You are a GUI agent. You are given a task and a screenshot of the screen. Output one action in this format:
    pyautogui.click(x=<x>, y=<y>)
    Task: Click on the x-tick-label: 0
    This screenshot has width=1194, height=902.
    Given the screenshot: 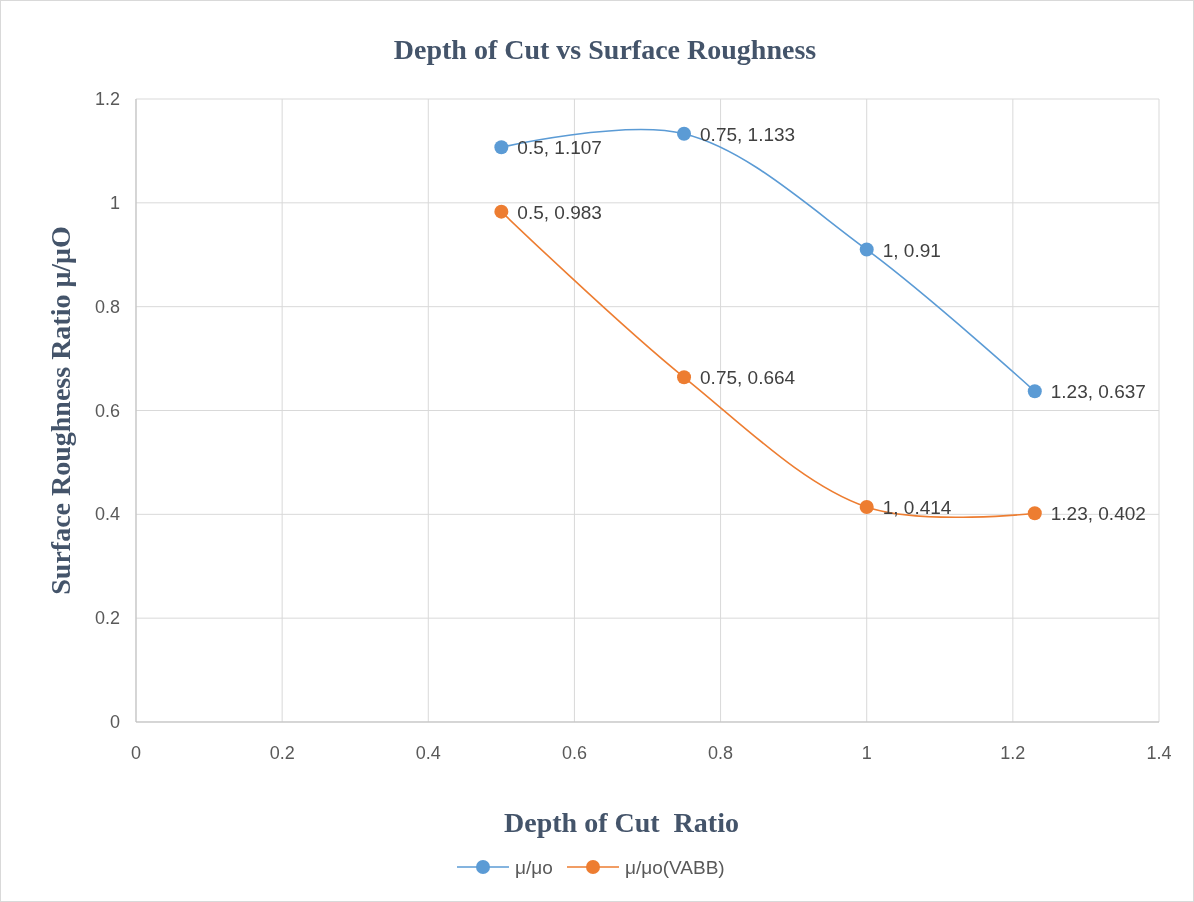 What is the action you would take?
    pyautogui.click(x=136, y=753)
    